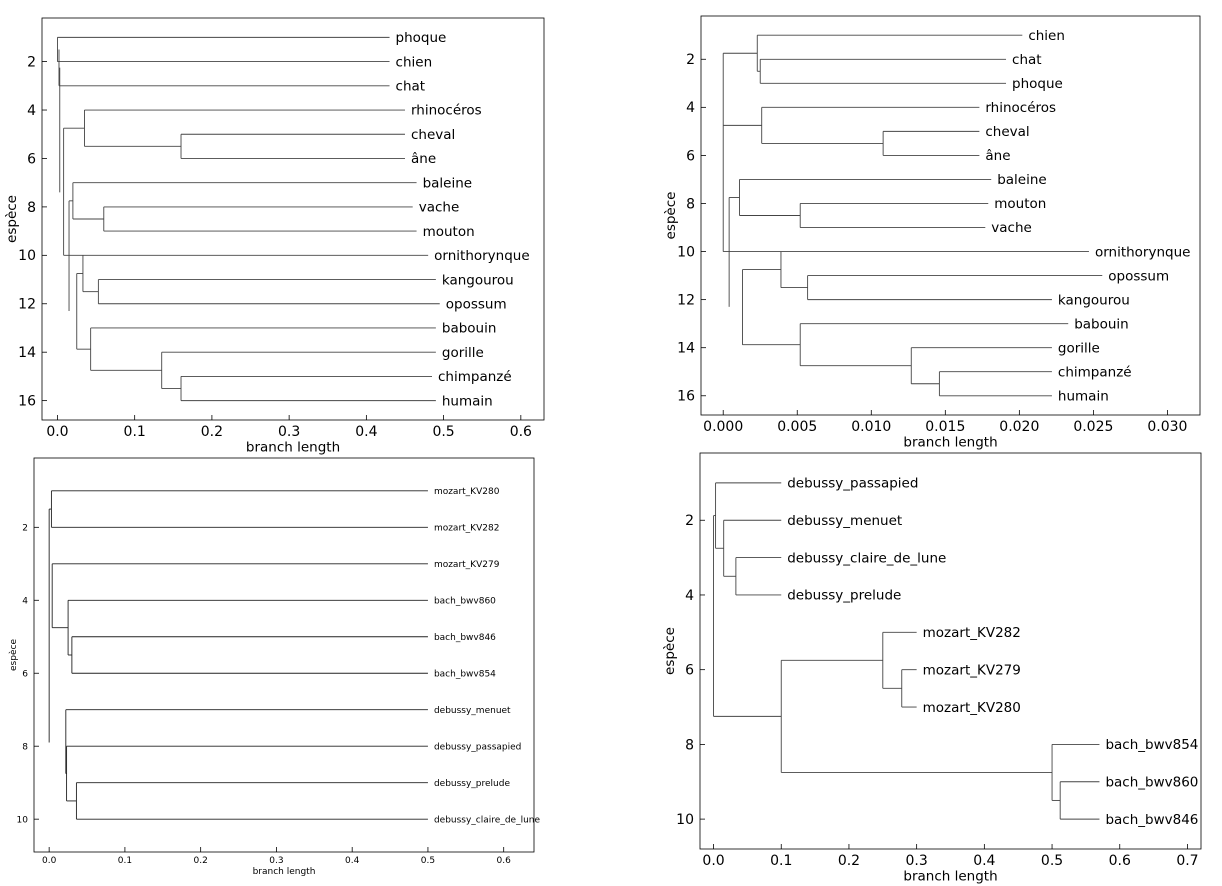  I want to click on leaf-label: mouton, so click(1020, 204).